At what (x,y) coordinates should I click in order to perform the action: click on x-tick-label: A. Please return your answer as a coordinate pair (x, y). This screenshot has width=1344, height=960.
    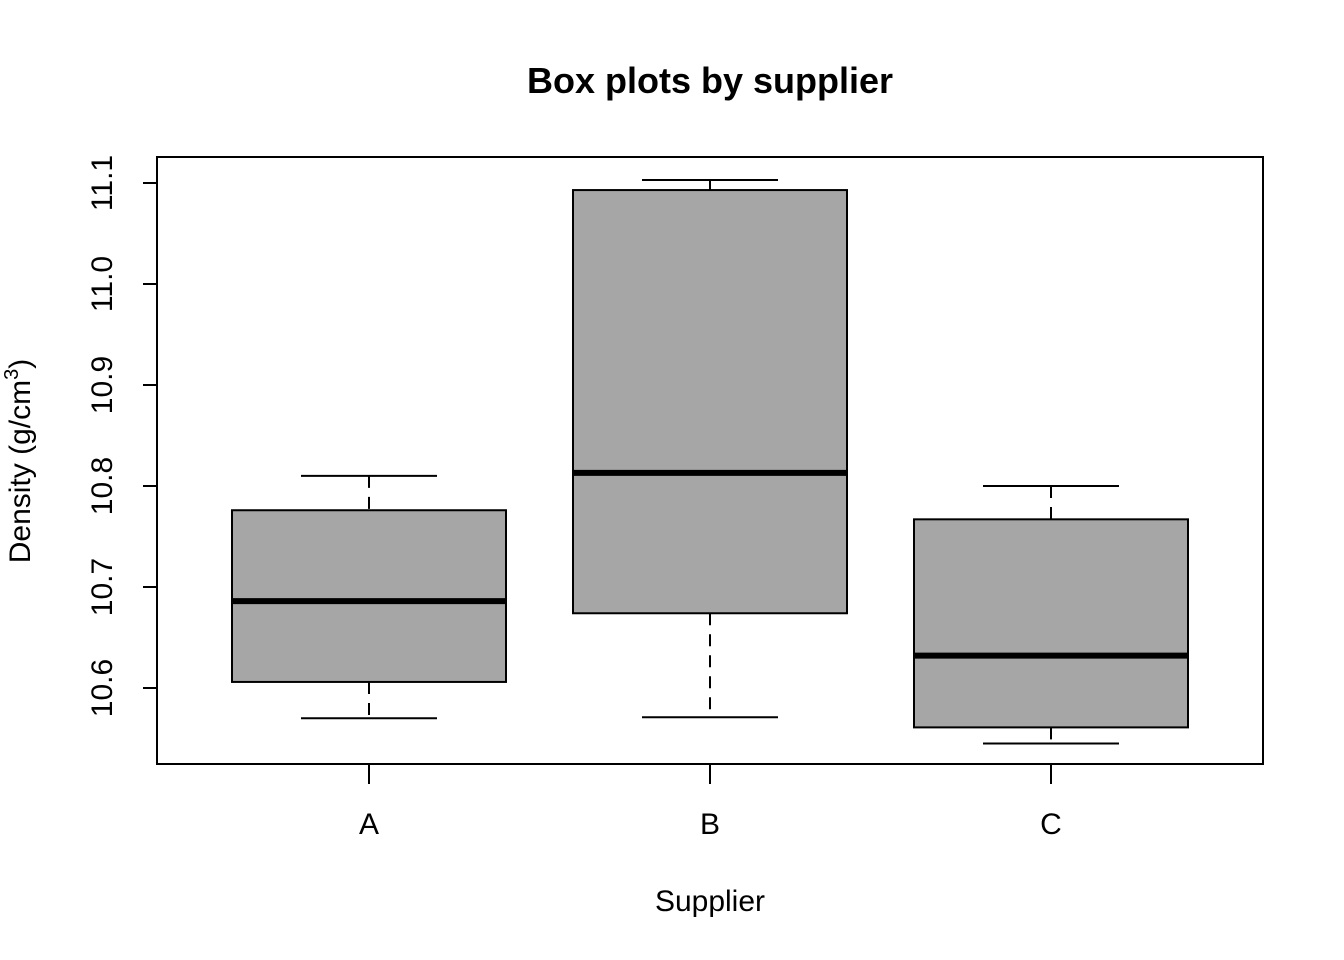
    Looking at the image, I should click on (369, 824).